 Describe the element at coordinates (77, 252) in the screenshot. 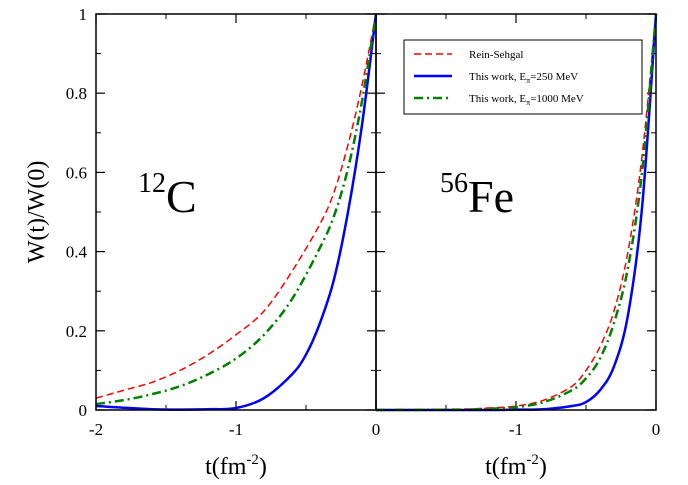

I see `left-y-tick-label: 0.4` at that location.